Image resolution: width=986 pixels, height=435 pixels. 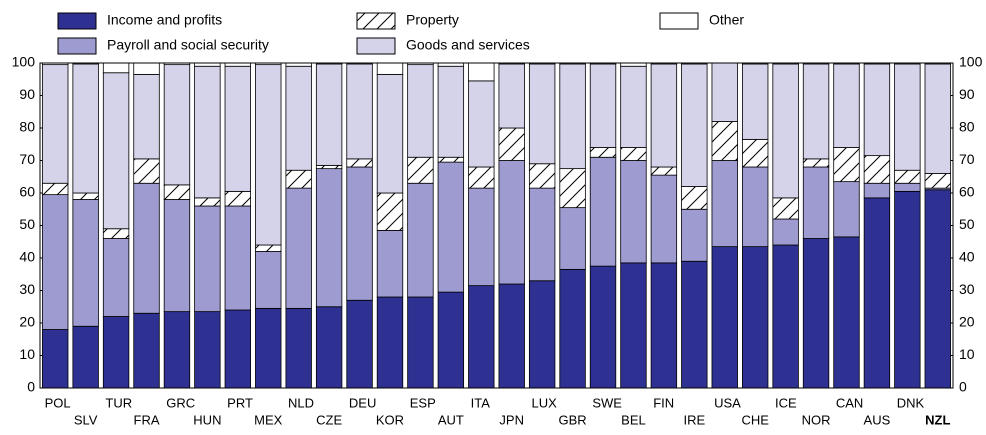 I want to click on x-tick-label: DEU, so click(x=362, y=402).